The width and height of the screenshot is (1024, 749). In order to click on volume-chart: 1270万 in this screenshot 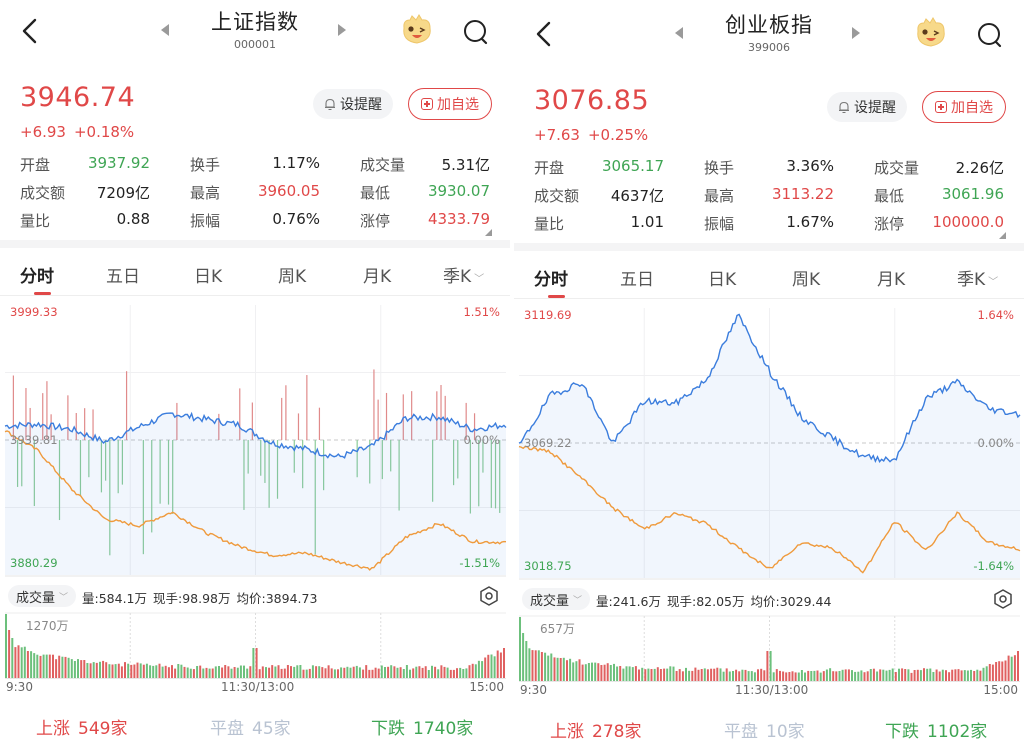, I will do `click(255, 647)`.